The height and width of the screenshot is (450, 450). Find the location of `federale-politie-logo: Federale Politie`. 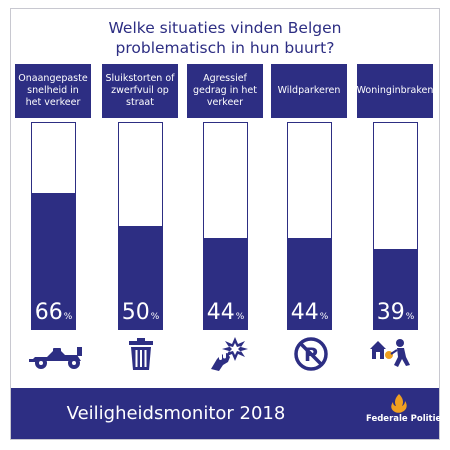

federale-politie-logo: Federale Politie is located at coordinates (404, 414).